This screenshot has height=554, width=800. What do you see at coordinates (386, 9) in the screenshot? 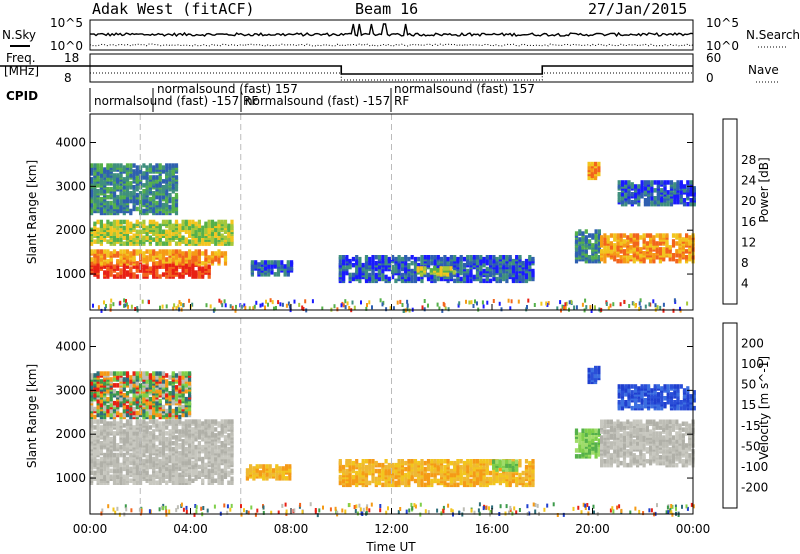
I see `beam-label: Beam 16` at bounding box center [386, 9].